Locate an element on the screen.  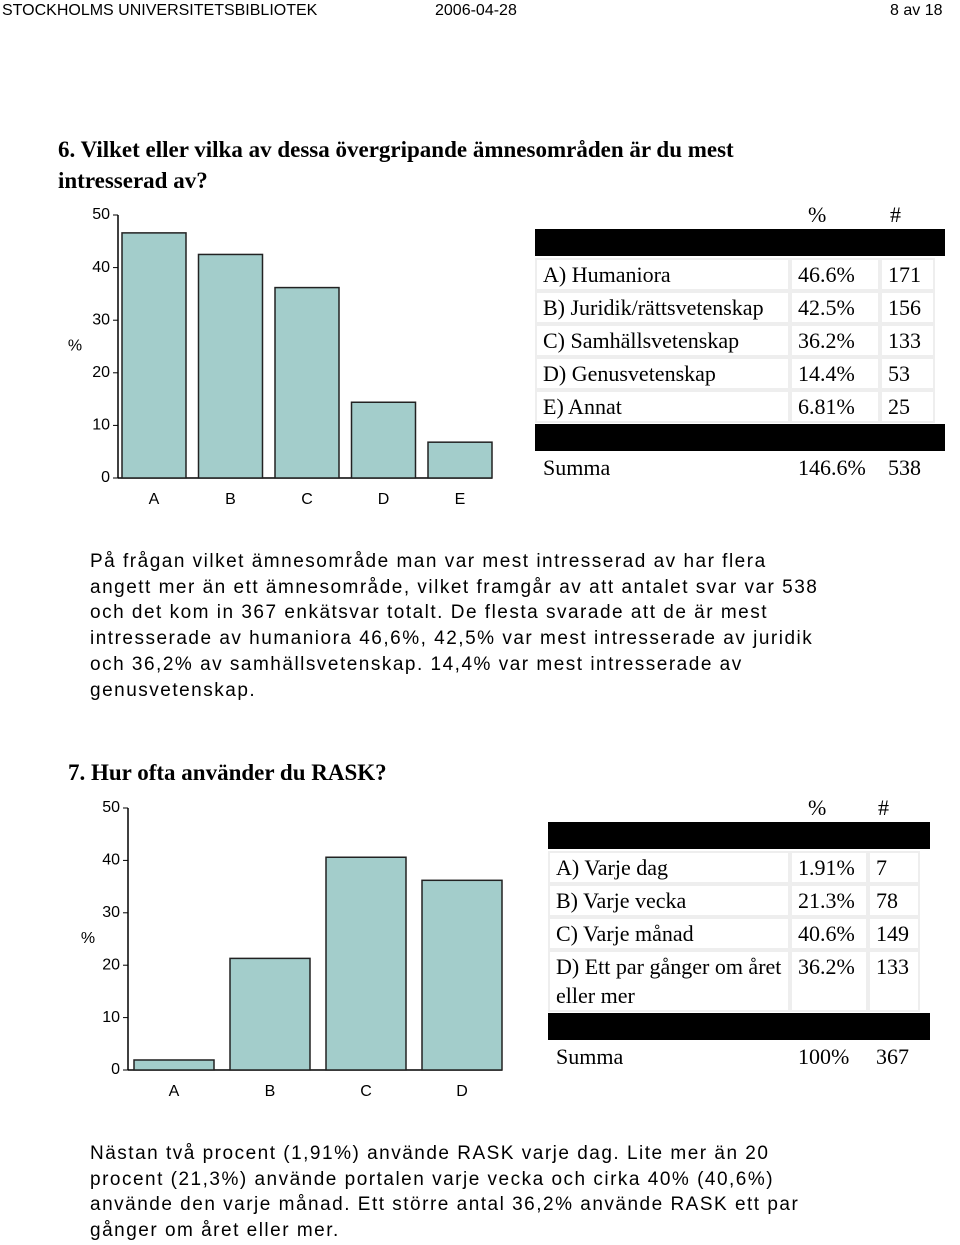
table-row: A) Varje dag 1.91% 7 is located at coordinates (739, 867).